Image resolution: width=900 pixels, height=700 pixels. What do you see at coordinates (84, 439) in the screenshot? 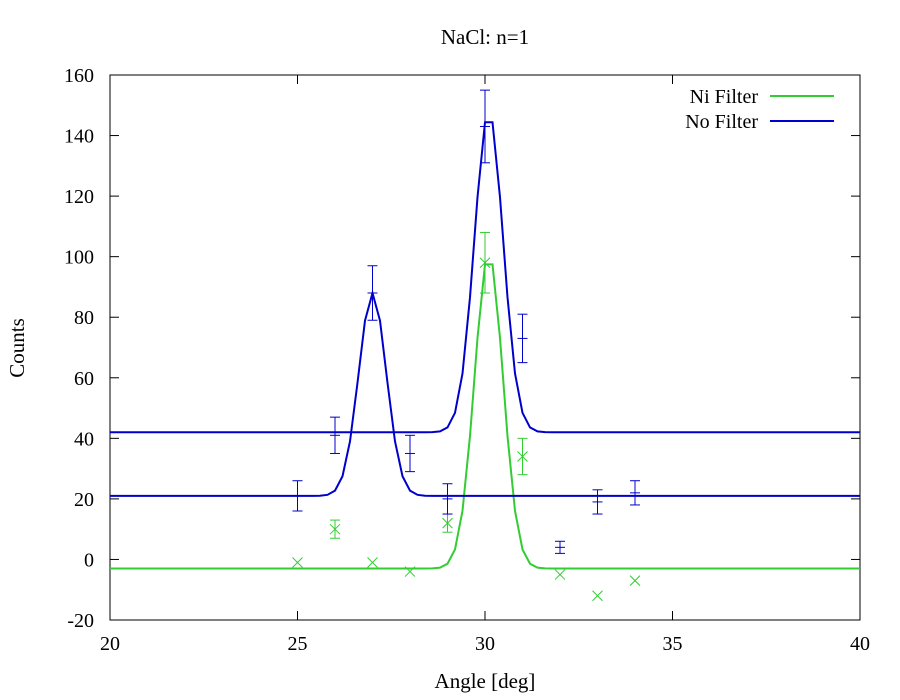
I see `y-tick-label: 40` at bounding box center [84, 439].